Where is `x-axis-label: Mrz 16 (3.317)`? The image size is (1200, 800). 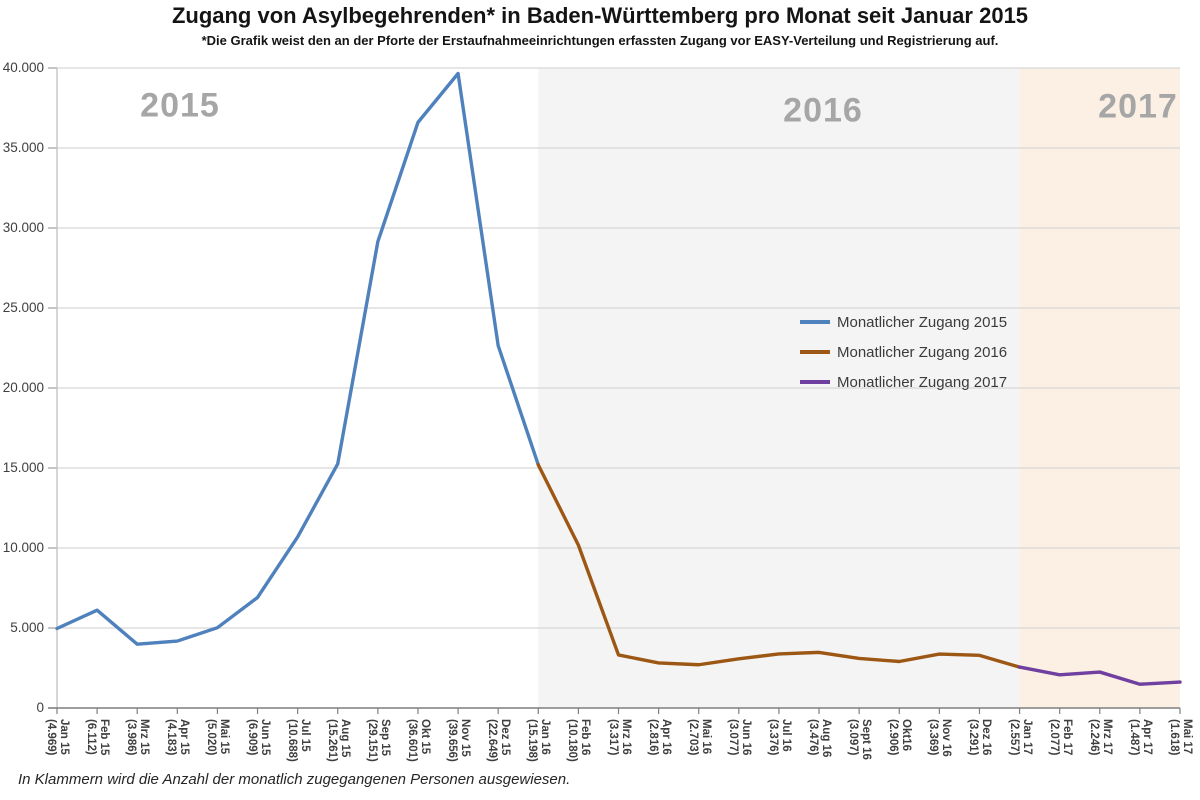
x-axis-label: Mrz 16 (3.317) is located at coordinates (619, 737).